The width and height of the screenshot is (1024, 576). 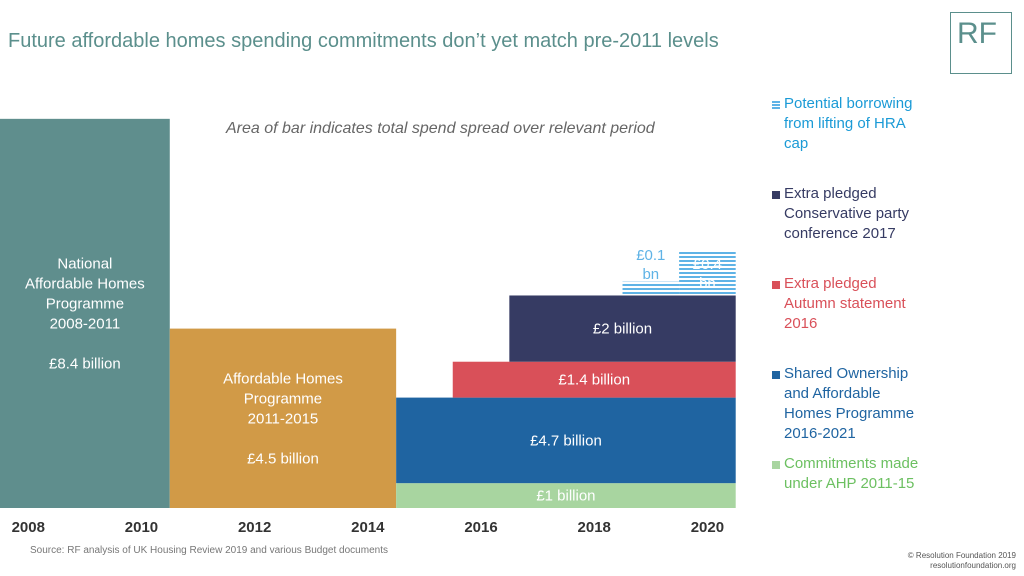 I want to click on website-line: resolutionfoundation.org, so click(x=973, y=565).